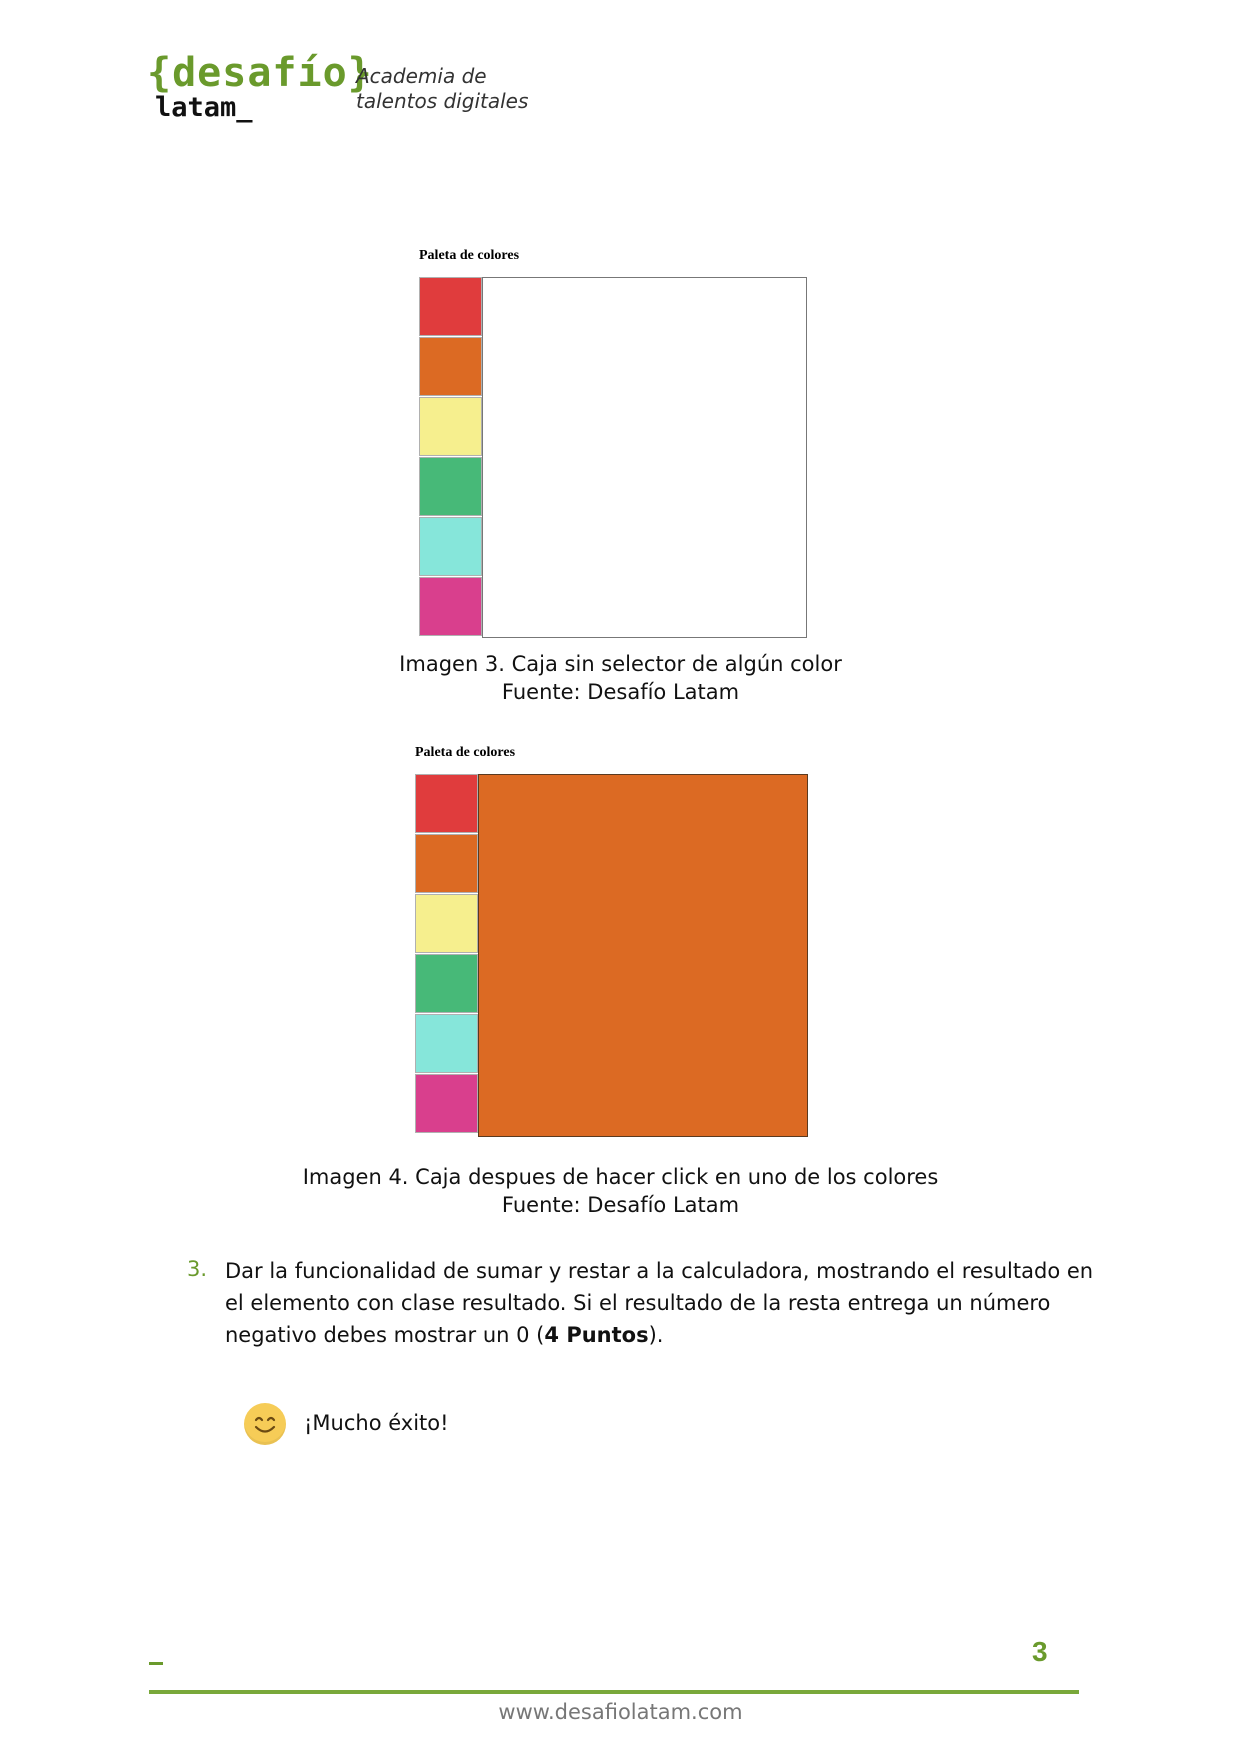 The height and width of the screenshot is (1754, 1241). Describe the element at coordinates (620, 1712) in the screenshot. I see `footer-url: www.desafiolatam.com` at that location.